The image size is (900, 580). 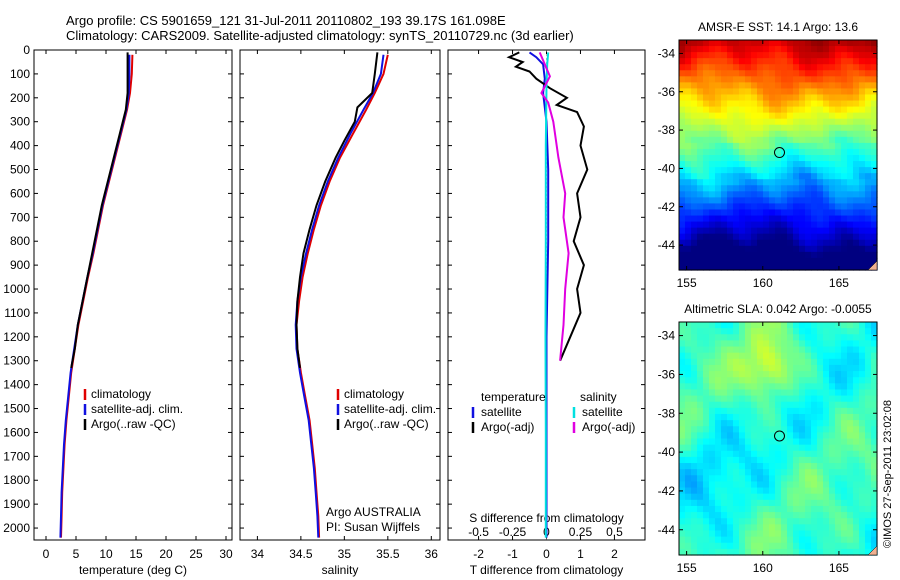 I want to click on map-y-tick-label: -38, so click(x=667, y=413).